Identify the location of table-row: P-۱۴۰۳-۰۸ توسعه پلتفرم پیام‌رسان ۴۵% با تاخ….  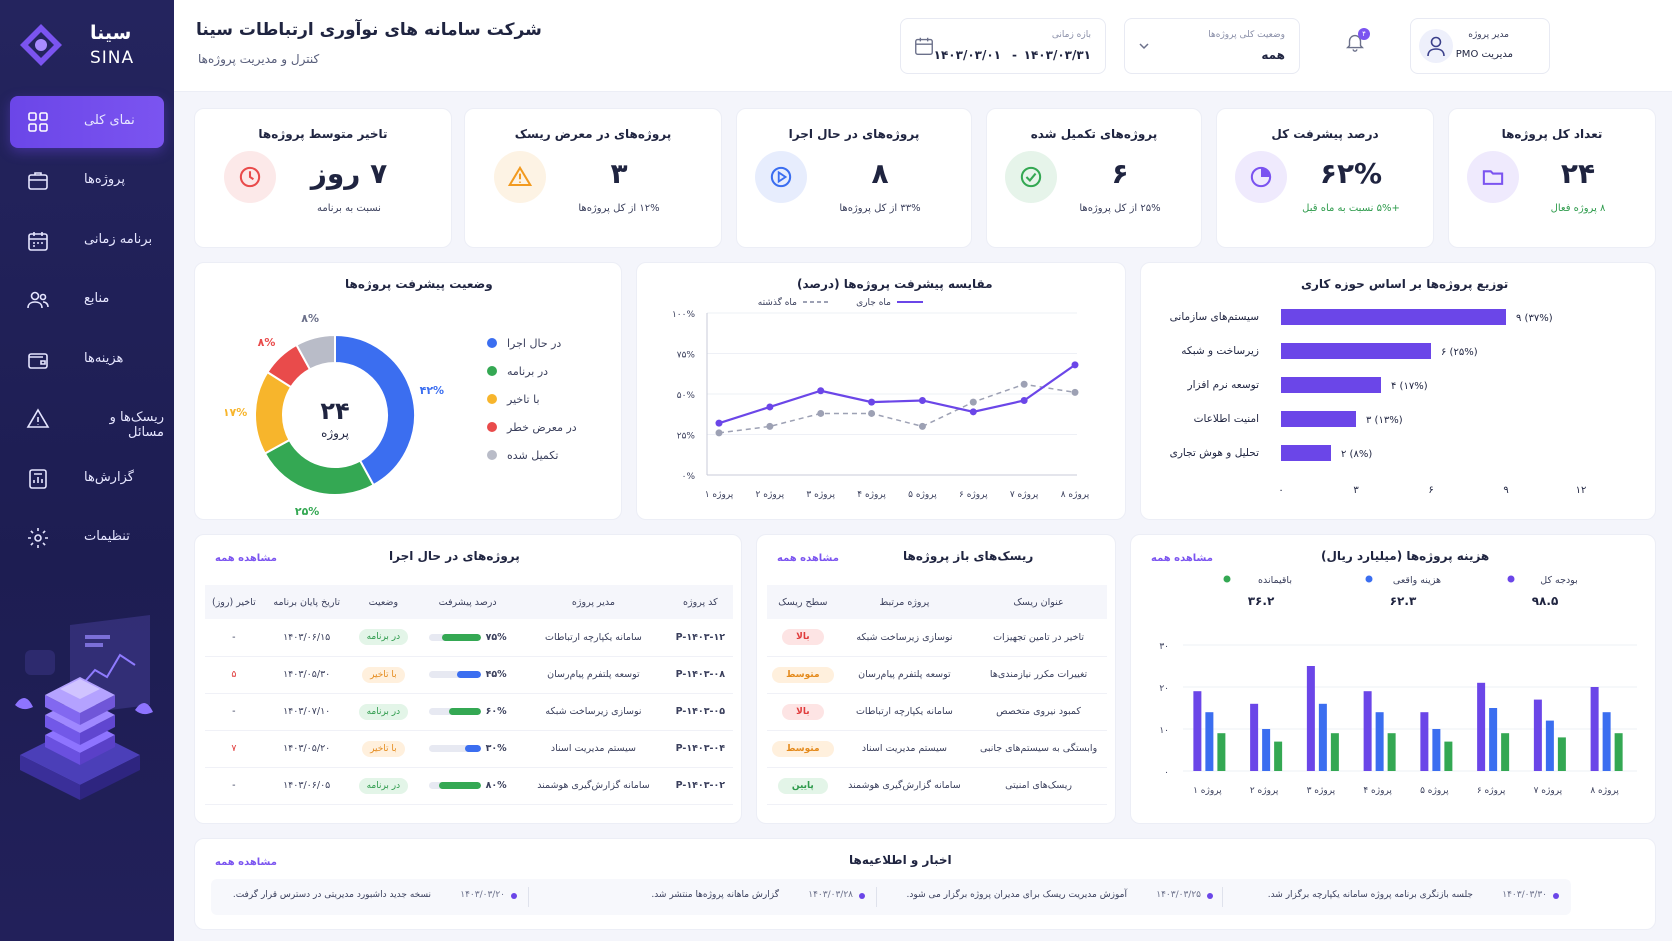
(469, 675).